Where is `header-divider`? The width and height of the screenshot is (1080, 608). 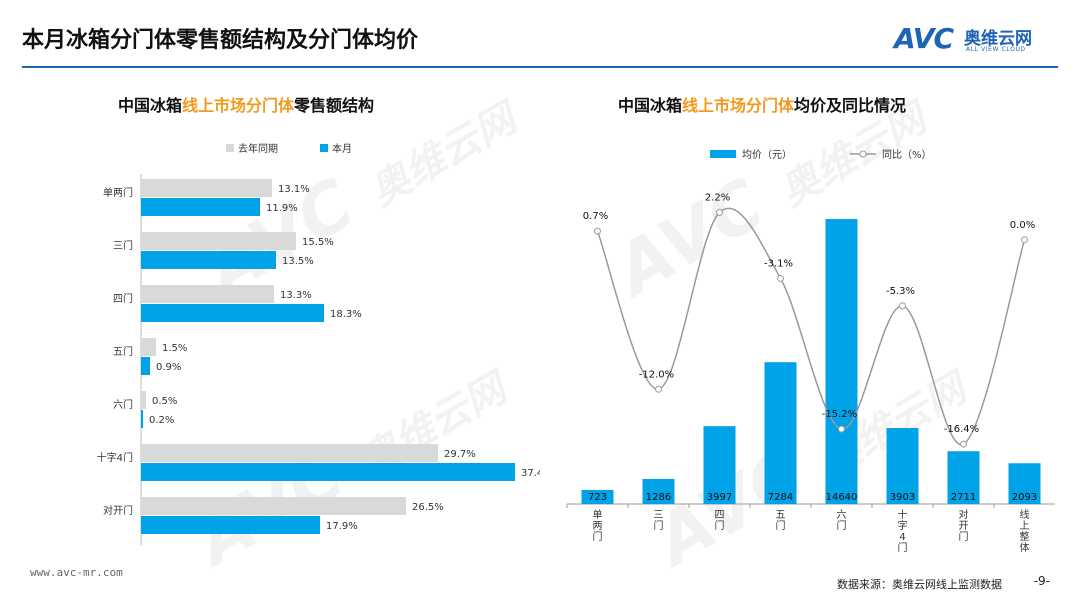
header-divider is located at coordinates (540, 67).